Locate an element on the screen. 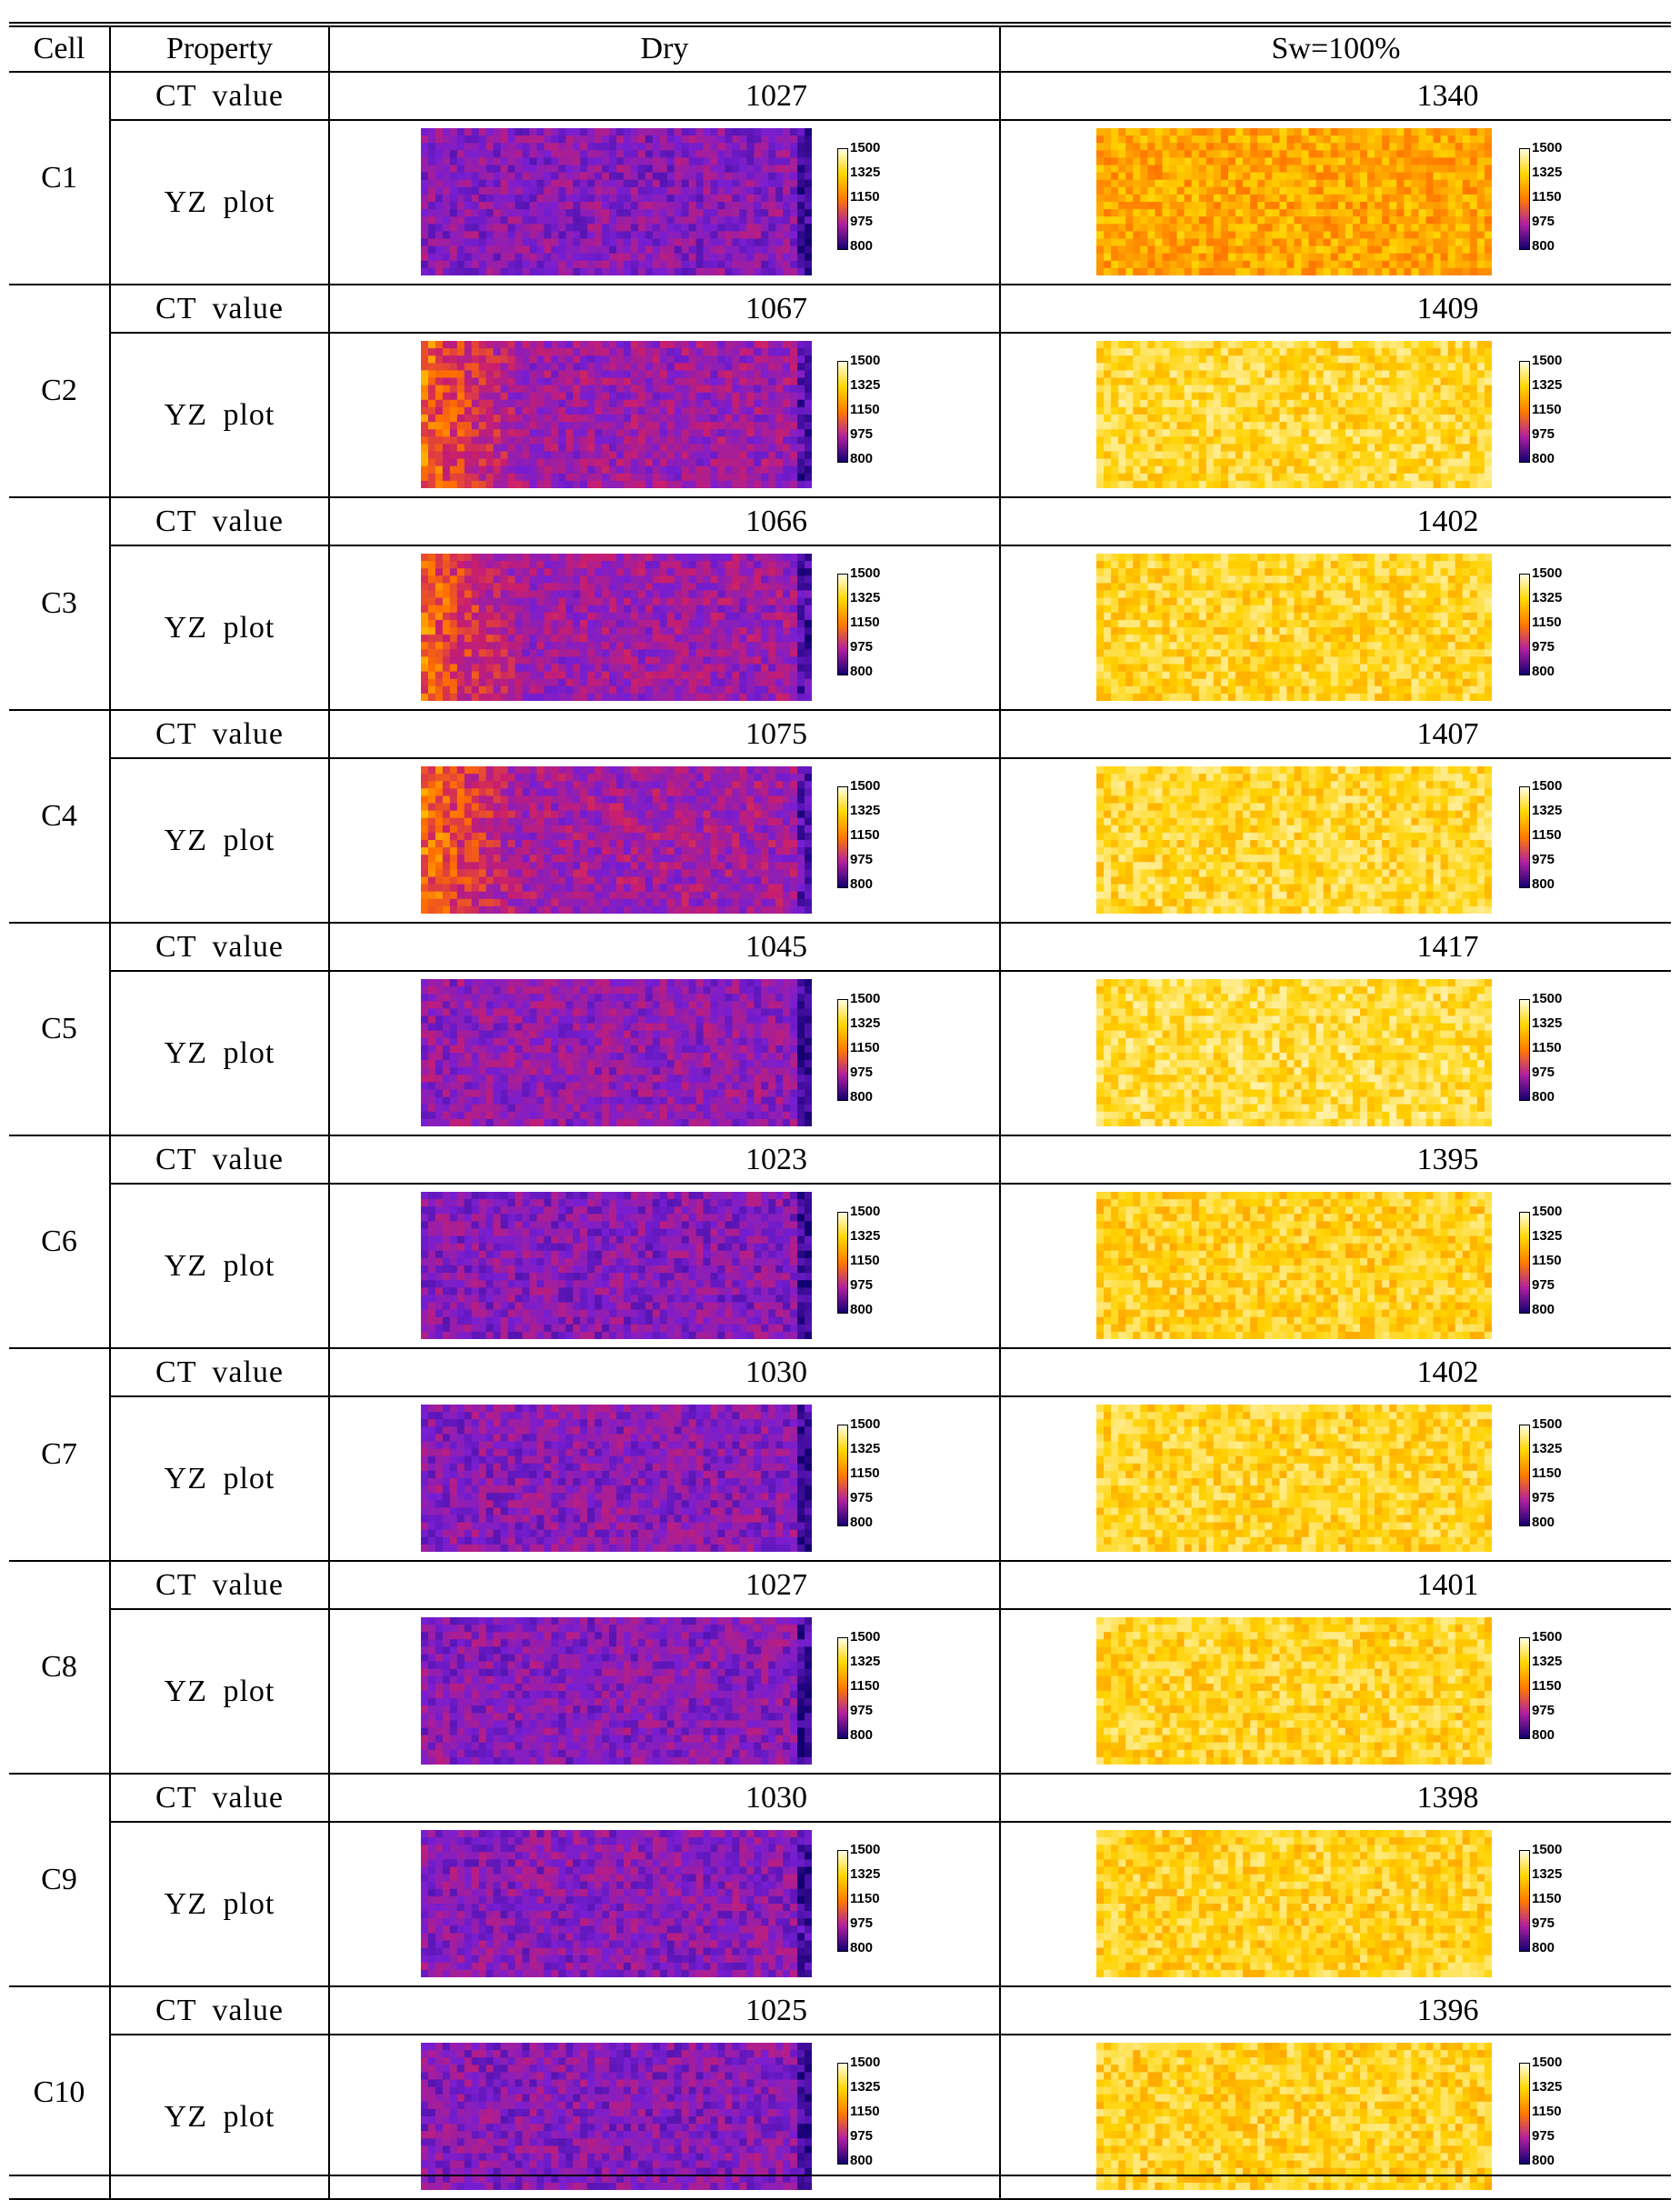 The image size is (1680, 2200). cell-name: C9 is located at coordinates (60, 1880).